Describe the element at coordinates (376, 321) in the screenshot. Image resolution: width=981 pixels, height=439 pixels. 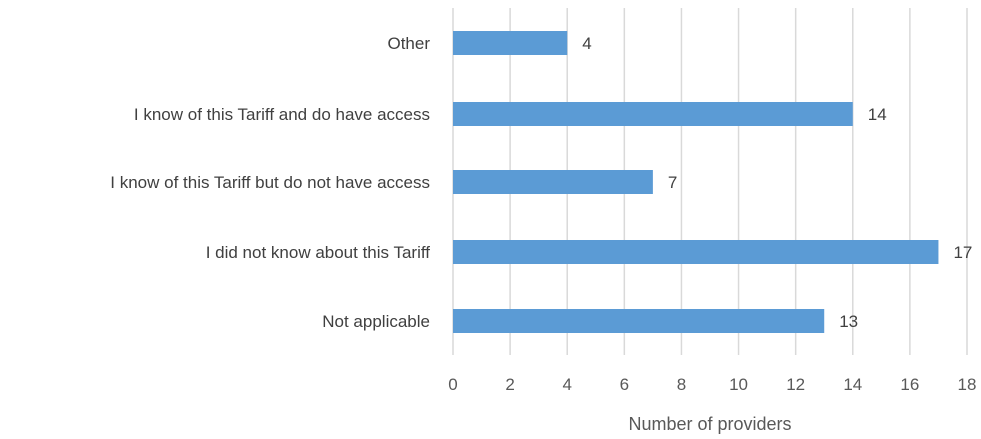
I see `category-label: Not applicable` at that location.